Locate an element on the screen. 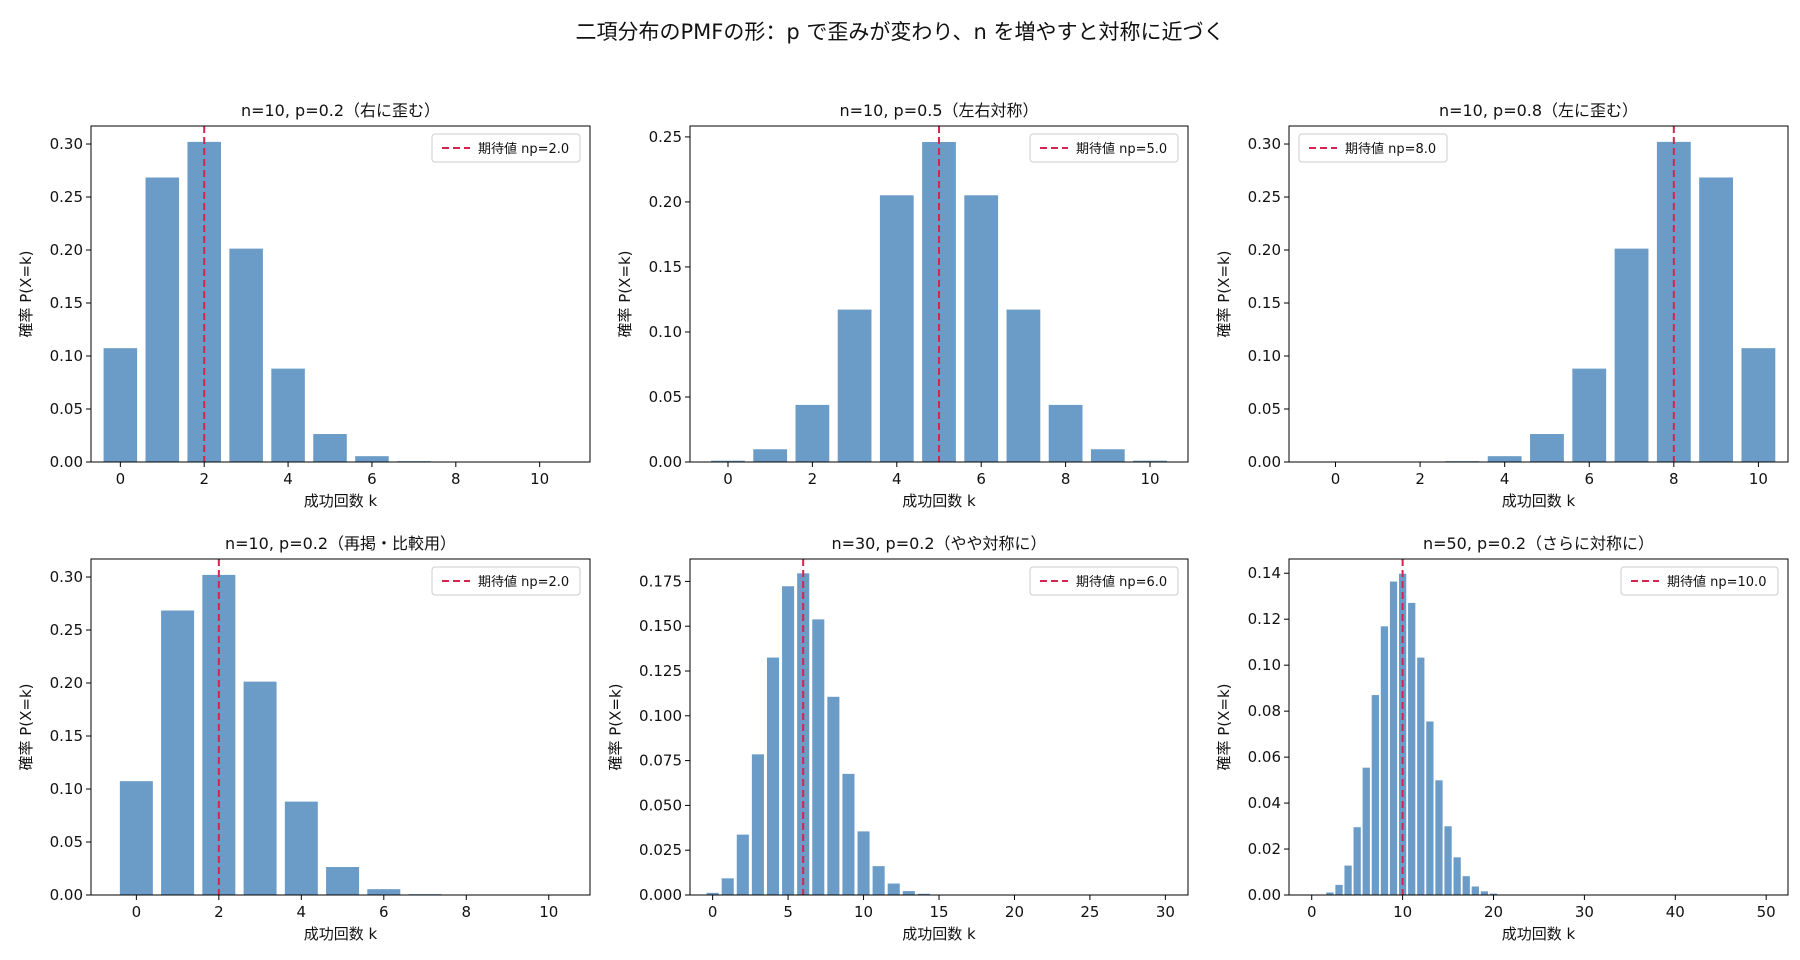  figure-title: 二項分布のPMFの形：p で歪みが変わり、n を増やすと対称に近づく is located at coordinates (899, 32).